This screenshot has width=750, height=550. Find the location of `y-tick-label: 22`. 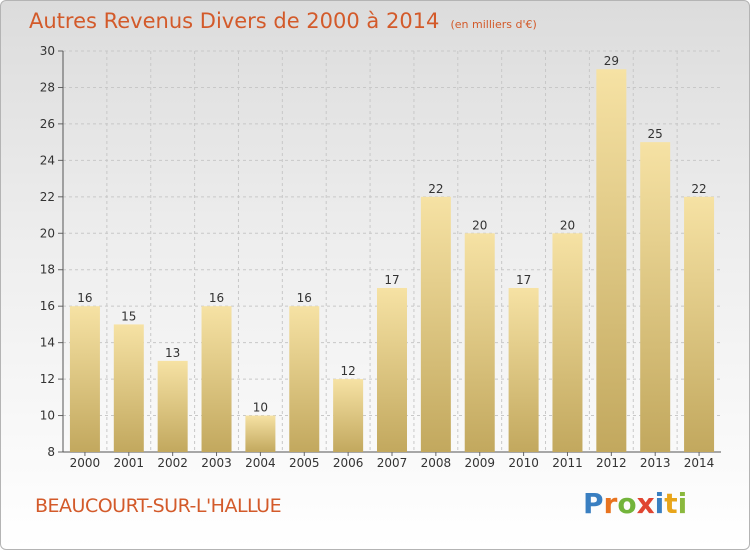

y-tick-label: 22 is located at coordinates (47, 197).